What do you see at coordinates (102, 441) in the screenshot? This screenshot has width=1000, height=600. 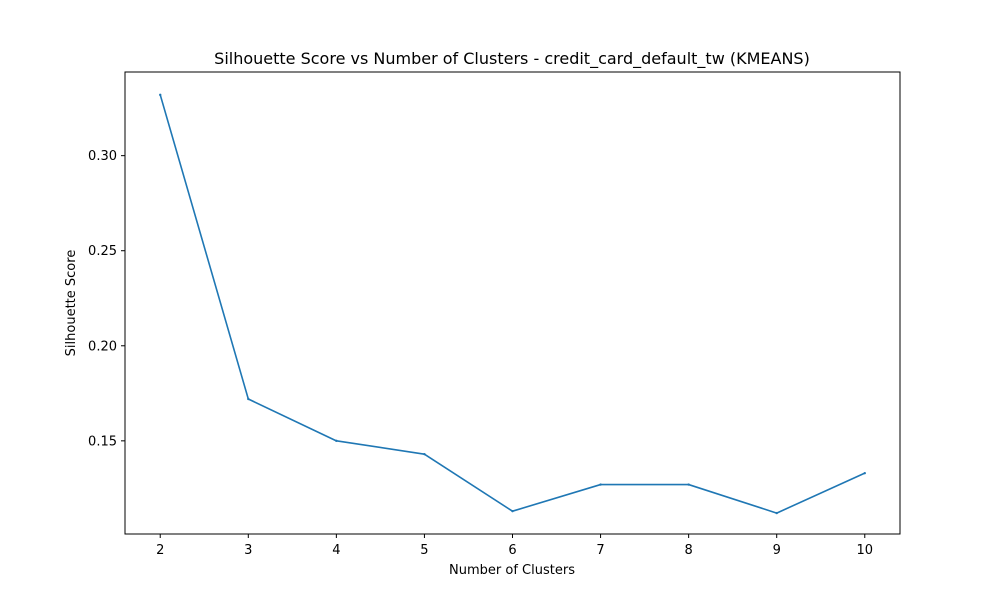 I see `y-tick-label: 0.15` at bounding box center [102, 441].